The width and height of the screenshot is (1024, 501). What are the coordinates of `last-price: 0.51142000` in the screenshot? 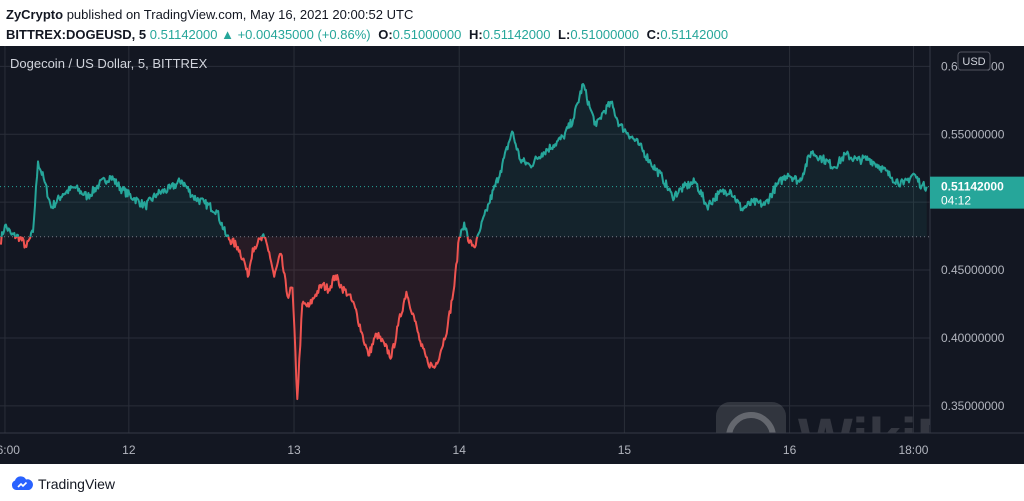 It's located at (183, 34).